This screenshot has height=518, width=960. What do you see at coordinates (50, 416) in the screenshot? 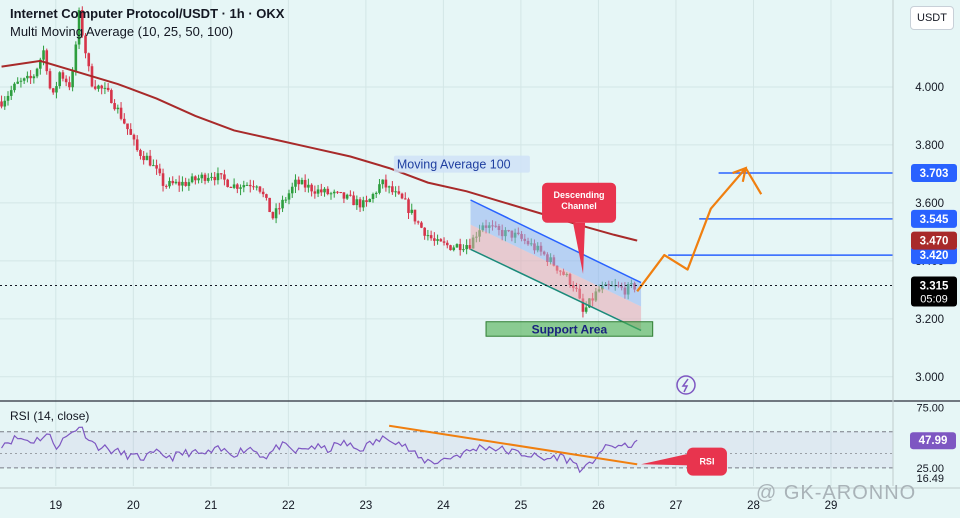
I see `rsi-label: RSI (14, close)` at bounding box center [50, 416].